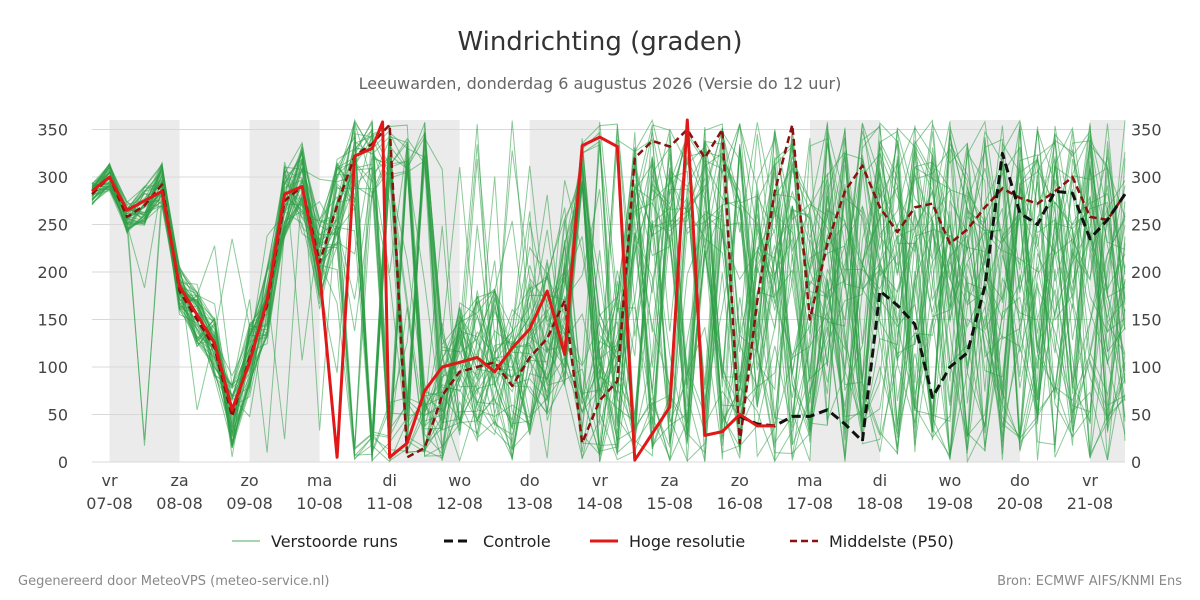 This screenshot has height=600, width=1200. Describe the element at coordinates (517, 541) in the screenshot. I see `legend-label-control: Controle` at that location.